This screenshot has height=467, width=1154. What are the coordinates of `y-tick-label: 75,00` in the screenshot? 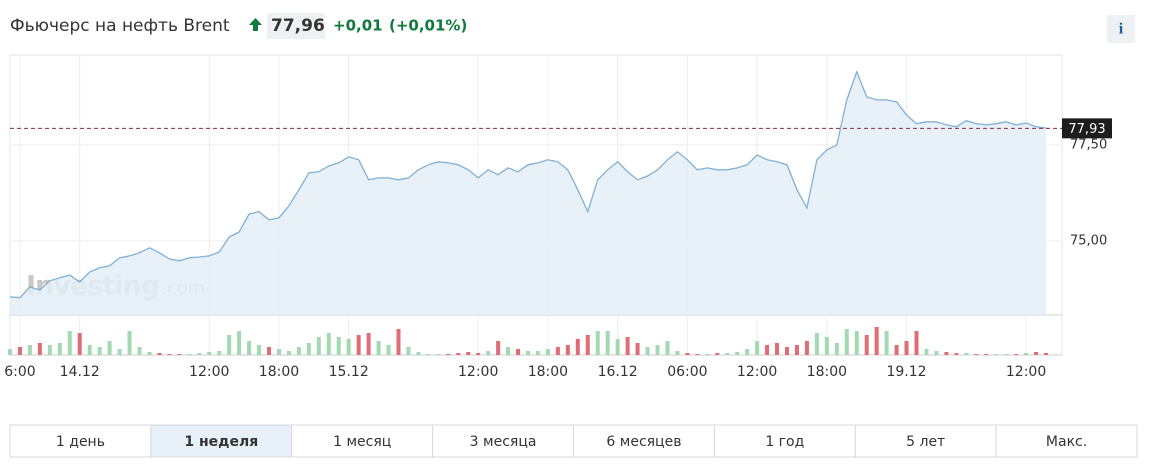 It's located at (1088, 240).